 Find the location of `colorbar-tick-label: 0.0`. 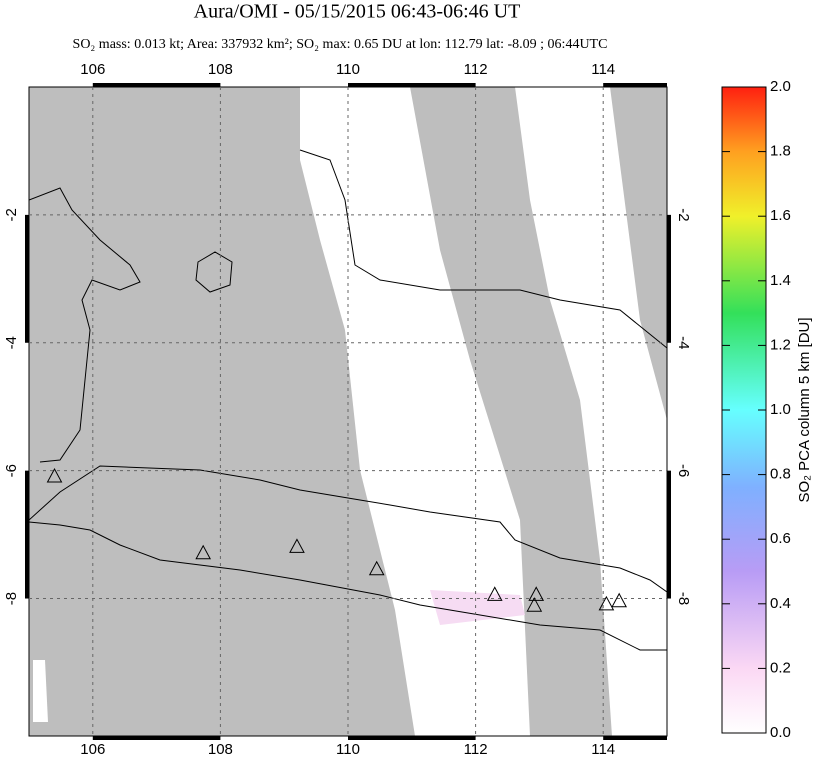

colorbar-tick-label: 0.0 is located at coordinates (780, 732).